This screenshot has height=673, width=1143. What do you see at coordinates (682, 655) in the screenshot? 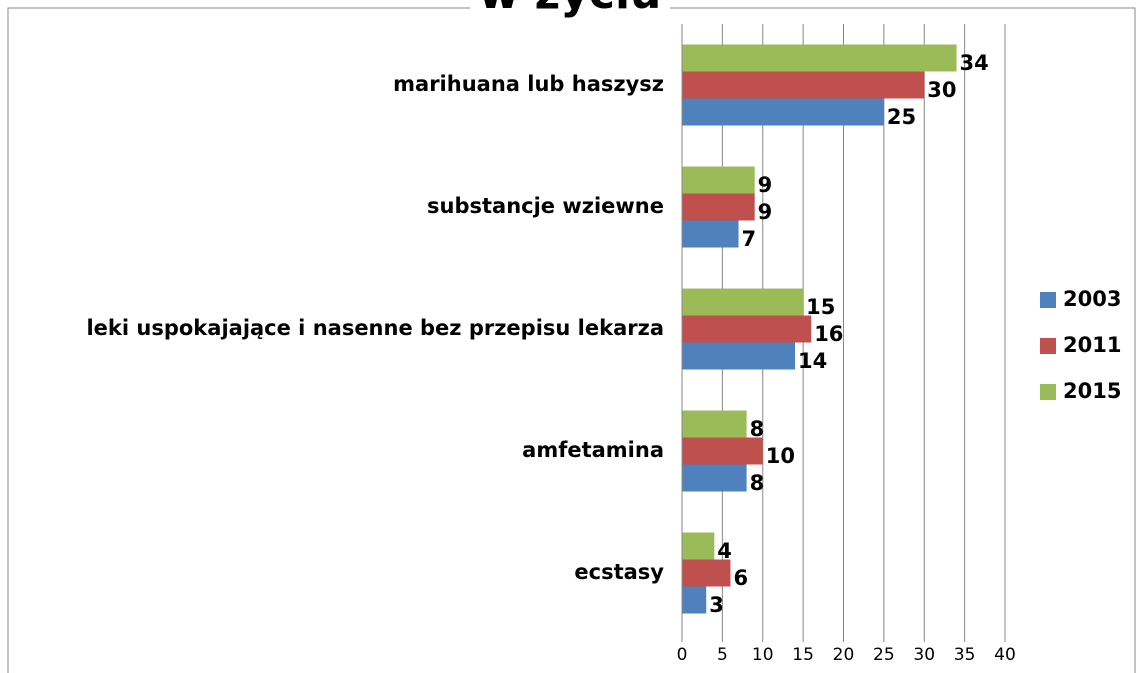
I see `x-tick-label: 0` at bounding box center [682, 655].